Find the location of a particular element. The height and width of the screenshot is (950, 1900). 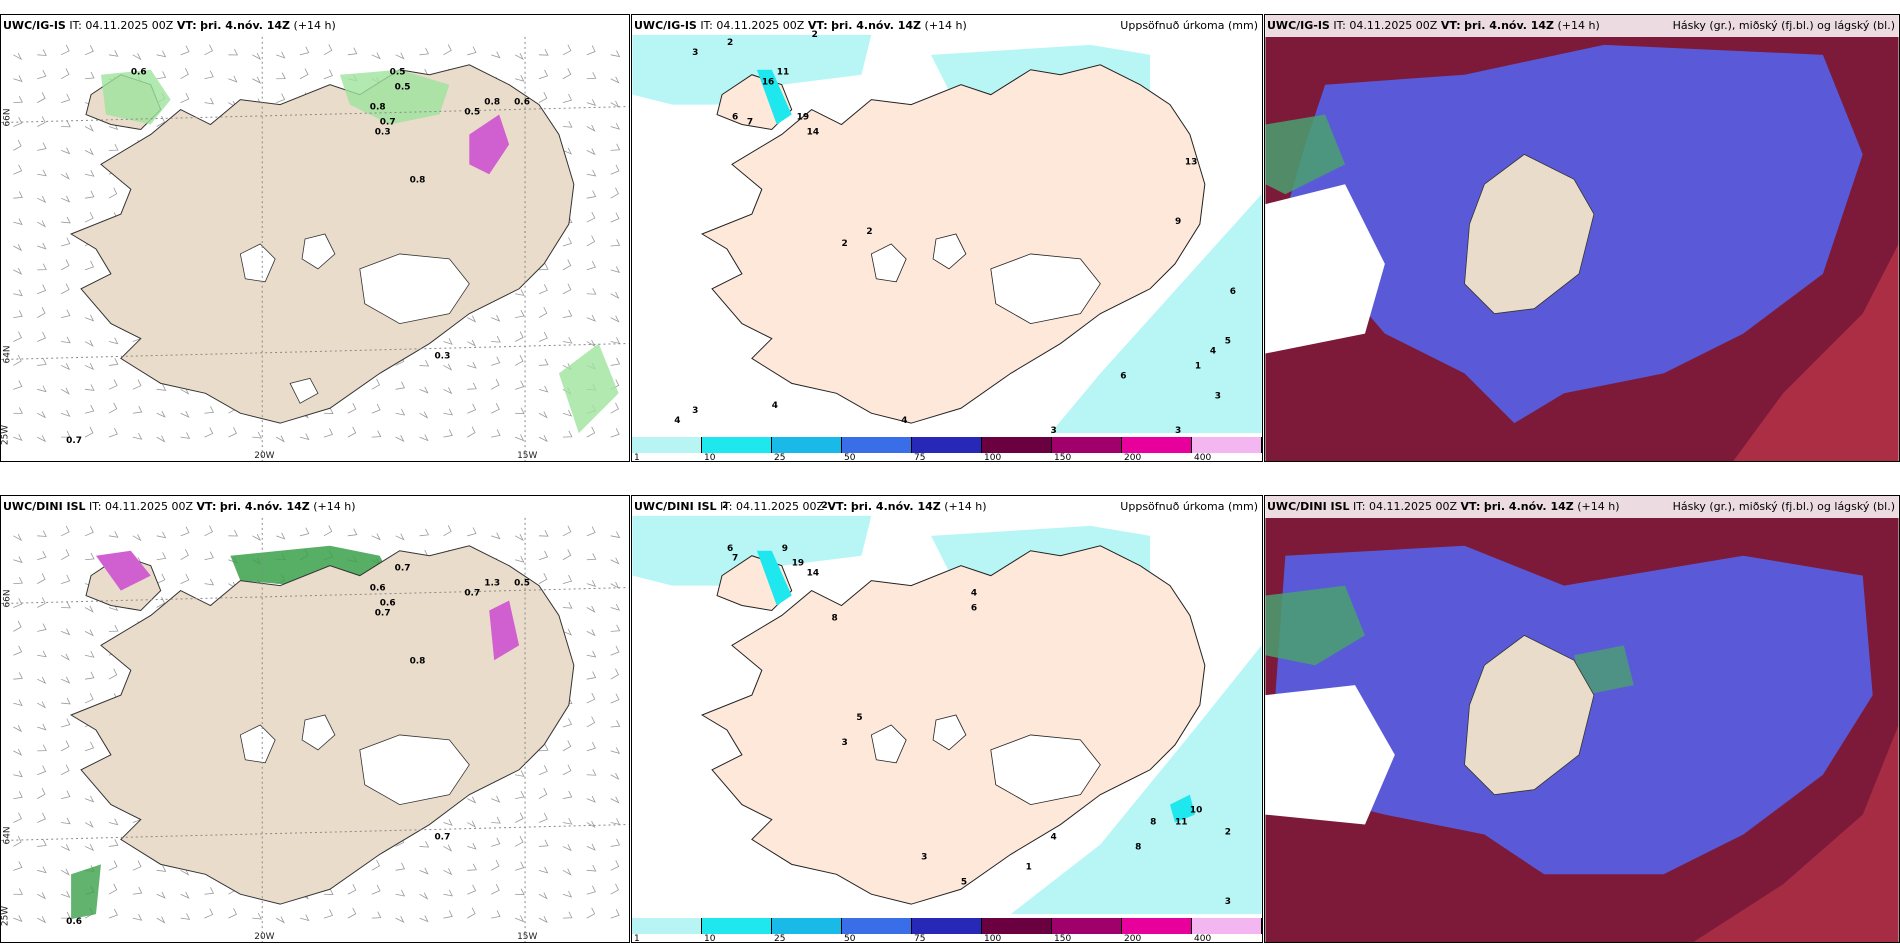

map-value-label: 3 is located at coordinates (695, 53).